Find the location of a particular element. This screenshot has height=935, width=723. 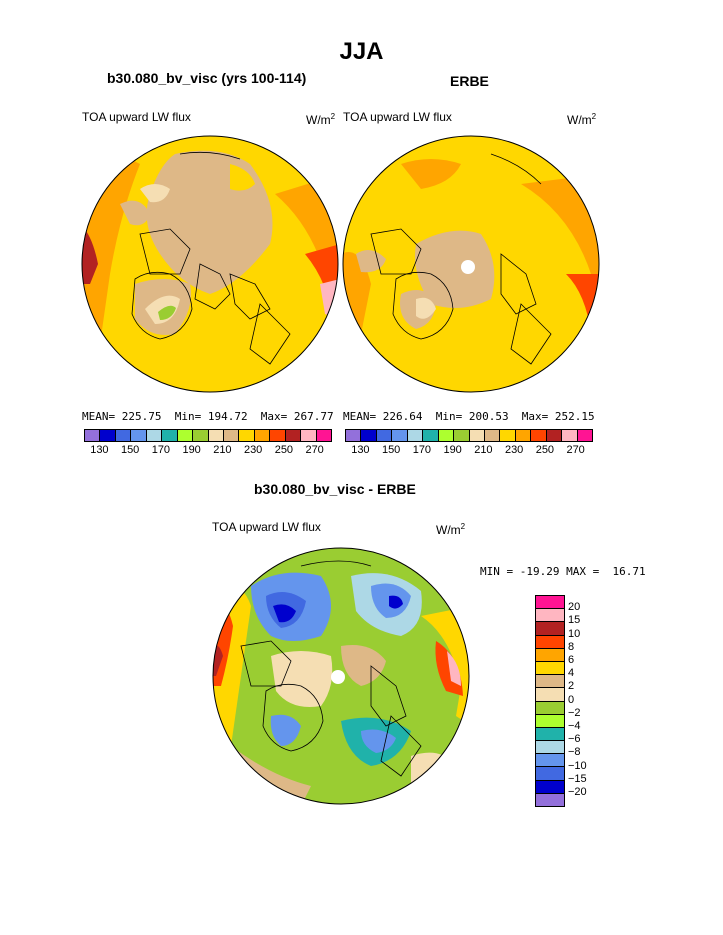

colorbar-tick-label: 10 is located at coordinates (574, 633).